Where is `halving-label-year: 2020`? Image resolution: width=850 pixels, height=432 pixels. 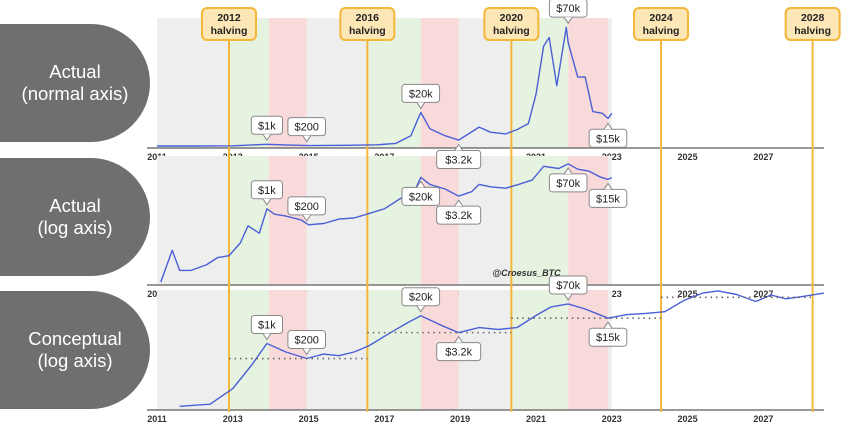 halving-label-year: 2020 is located at coordinates (512, 18).